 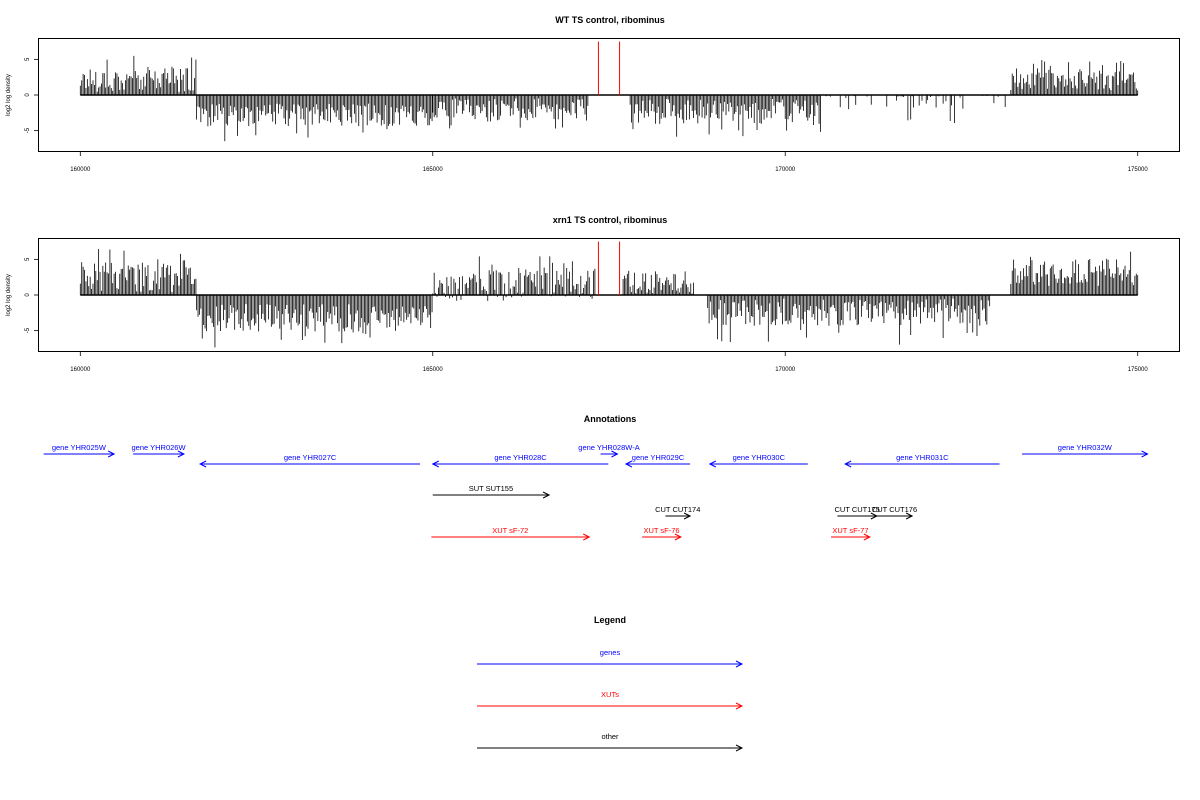 I want to click on annotation-feature: CUT CUT174, so click(x=677, y=512).